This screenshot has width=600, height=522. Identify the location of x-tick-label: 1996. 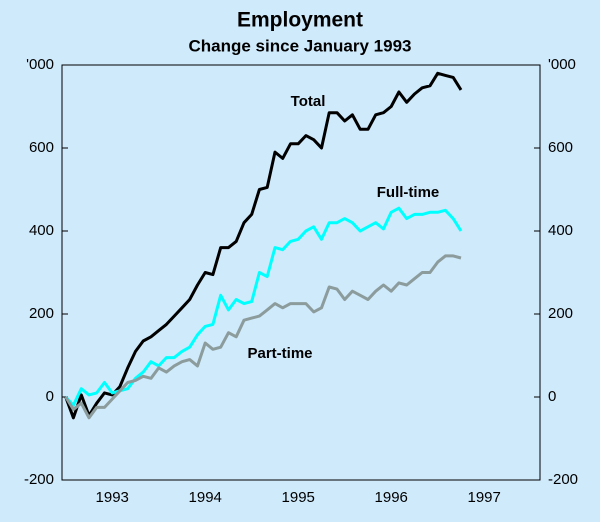
(391, 497).